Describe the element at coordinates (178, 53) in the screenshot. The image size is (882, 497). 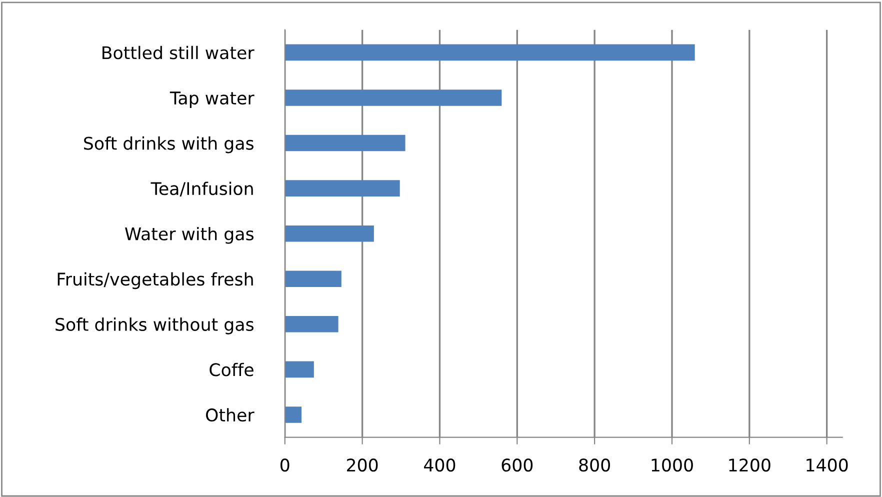
I see `y-tick-label: Bottled still water` at that location.